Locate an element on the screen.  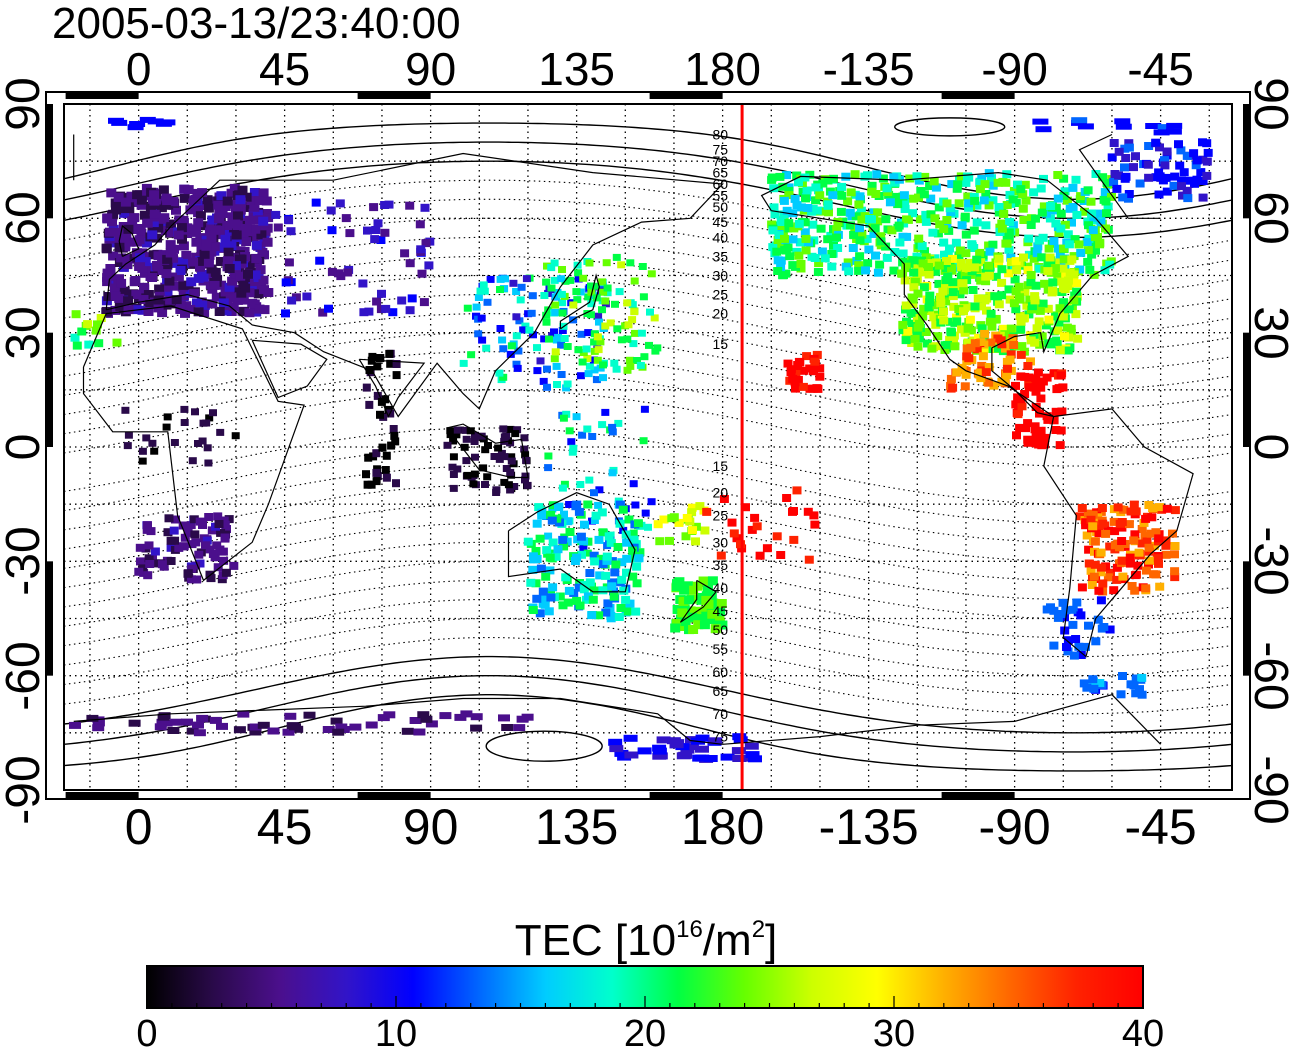
contour-label-north: 20 is located at coordinates (721, 314).